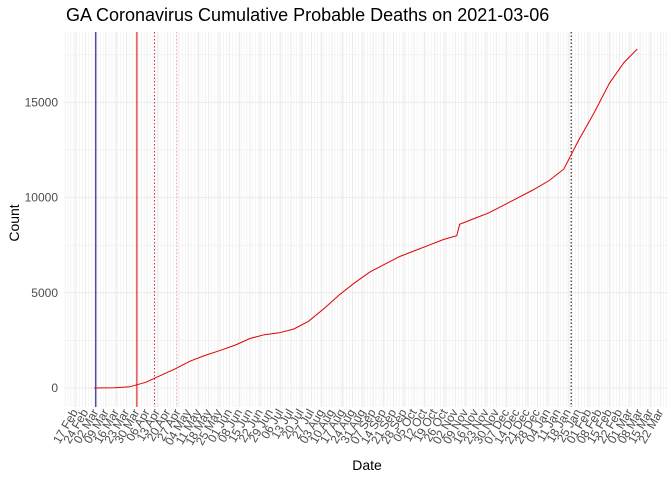  Describe the element at coordinates (42, 102) in the screenshot. I see `y-tick-label: 15000` at that location.